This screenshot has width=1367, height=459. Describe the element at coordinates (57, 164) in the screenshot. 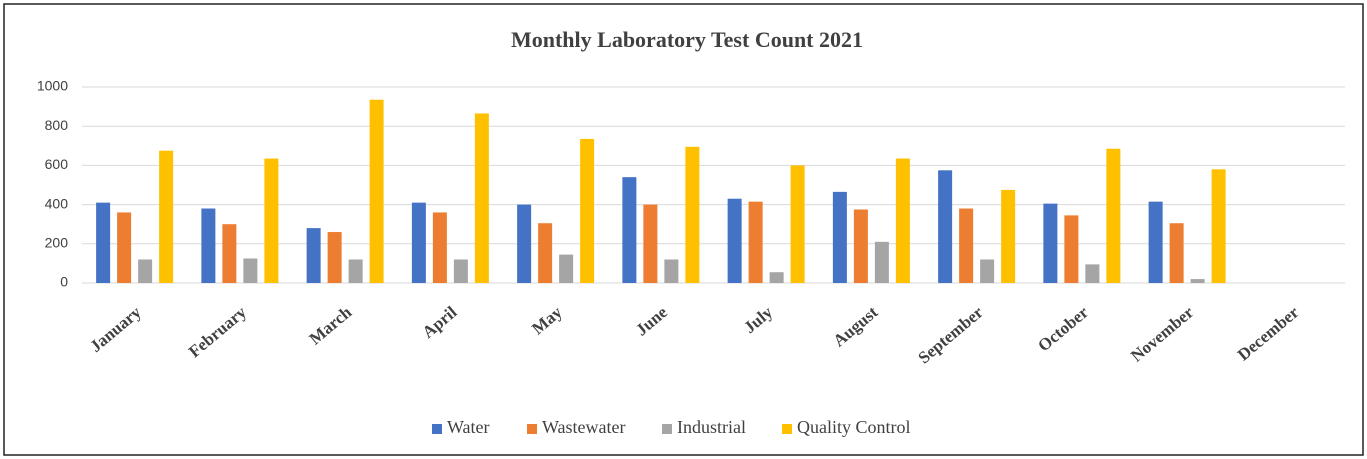

I see `y-tick-label: 600` at that location.